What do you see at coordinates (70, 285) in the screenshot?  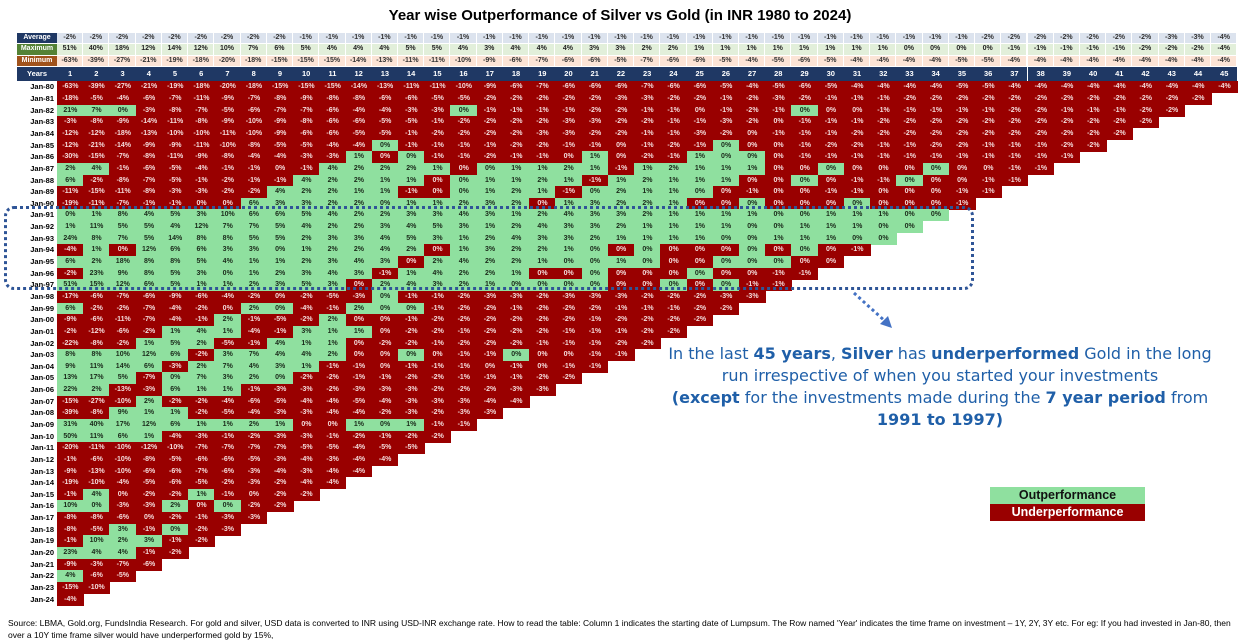 I see `heatmap-cell: 51%` at bounding box center [70, 285].